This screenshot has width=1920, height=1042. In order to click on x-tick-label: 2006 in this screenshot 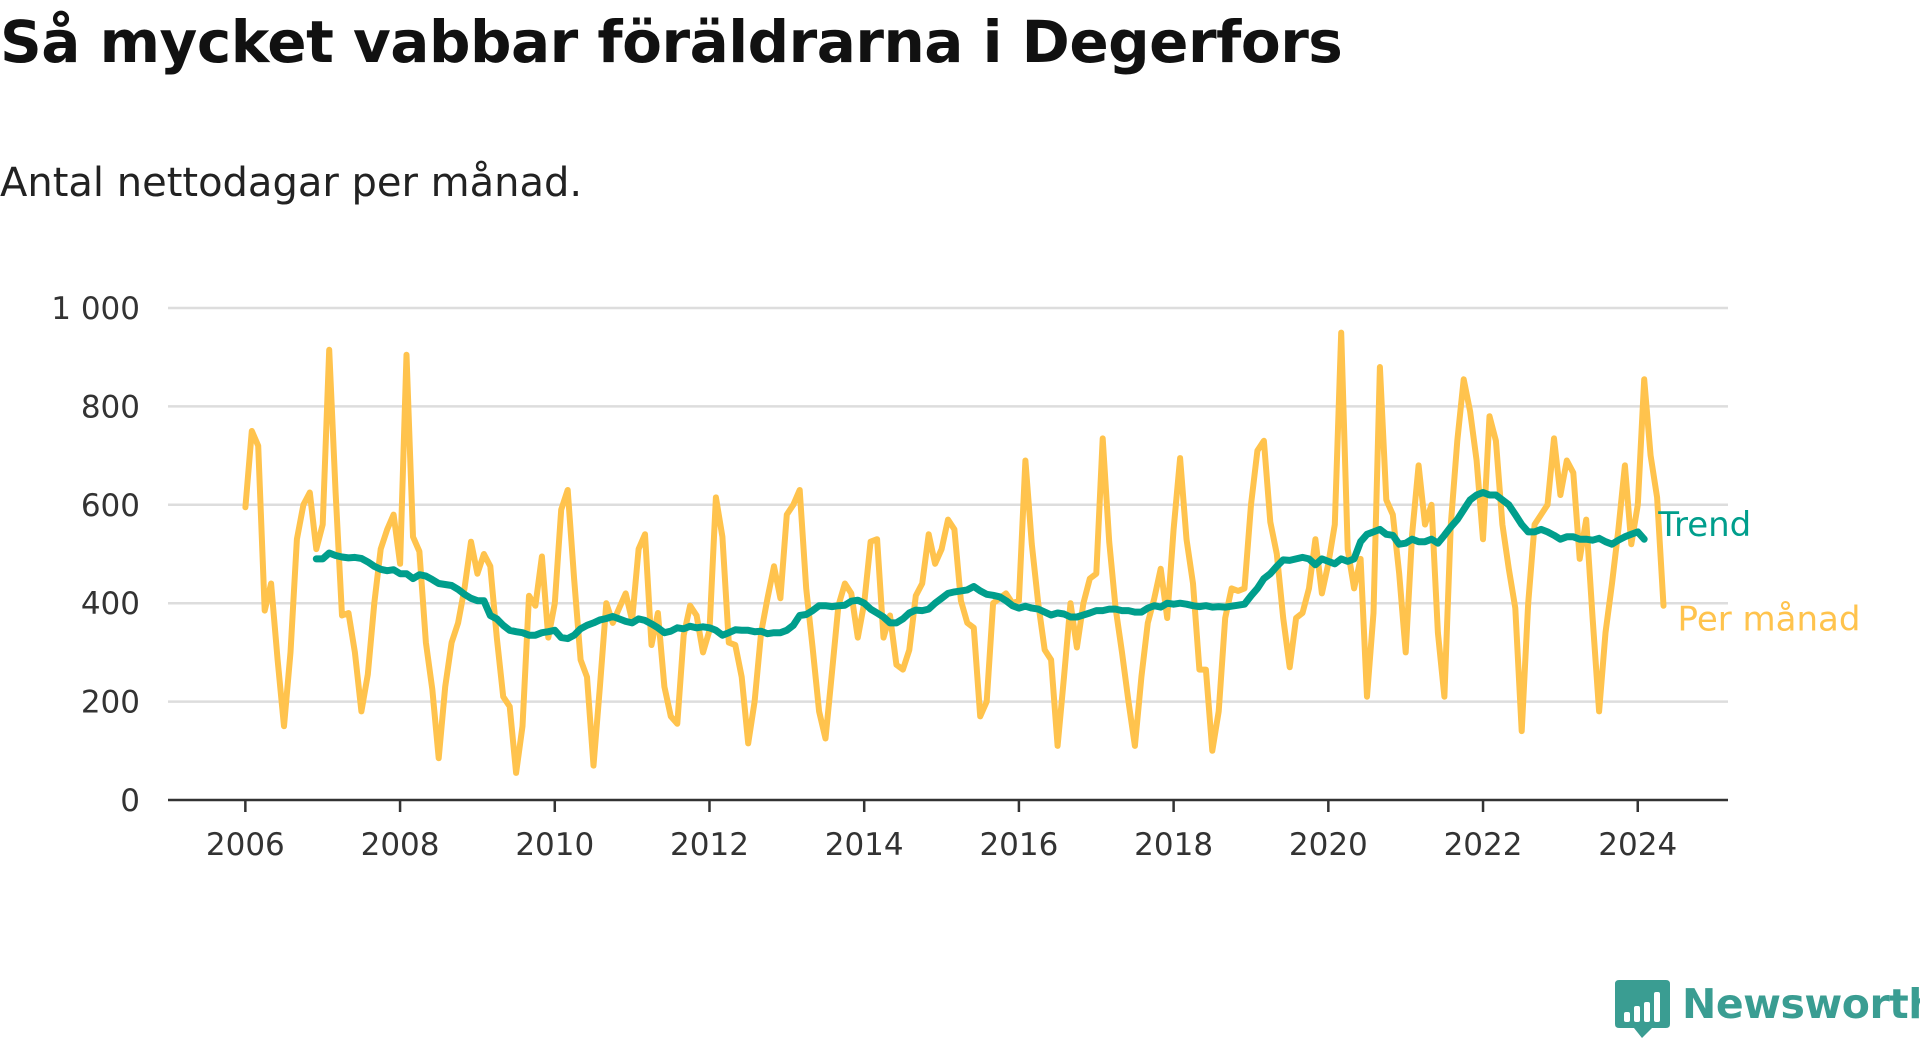, I will do `click(245, 845)`.